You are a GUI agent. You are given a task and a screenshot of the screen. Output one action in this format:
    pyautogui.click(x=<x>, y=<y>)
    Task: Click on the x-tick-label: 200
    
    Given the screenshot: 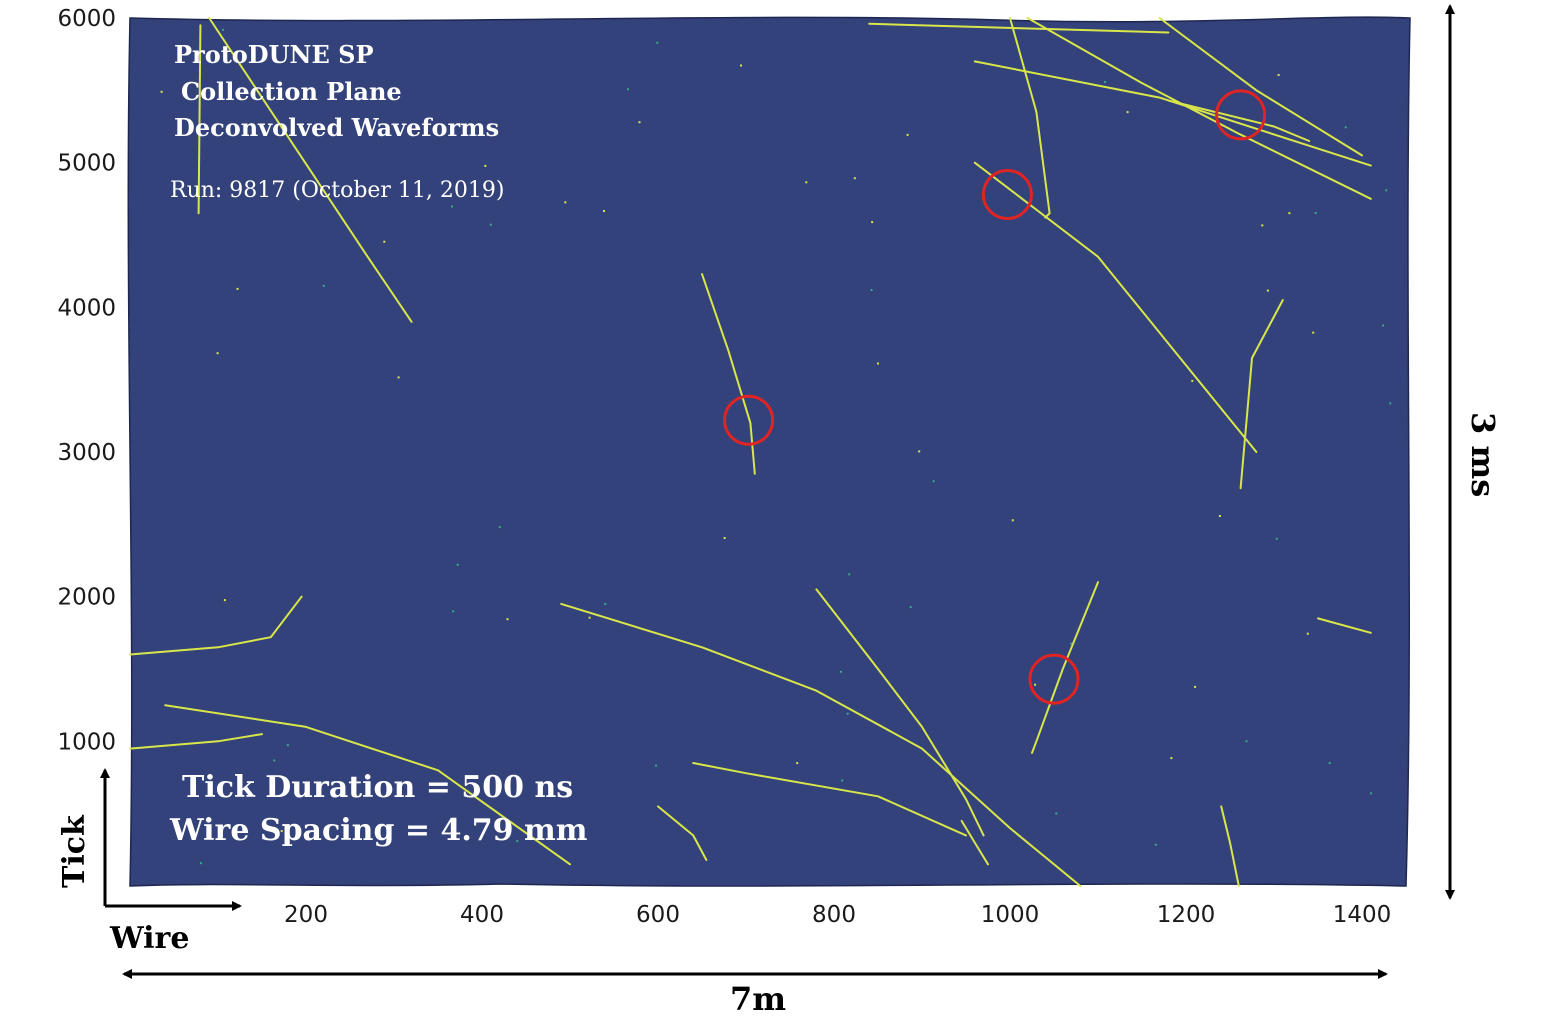 What is the action you would take?
    pyautogui.click(x=306, y=915)
    